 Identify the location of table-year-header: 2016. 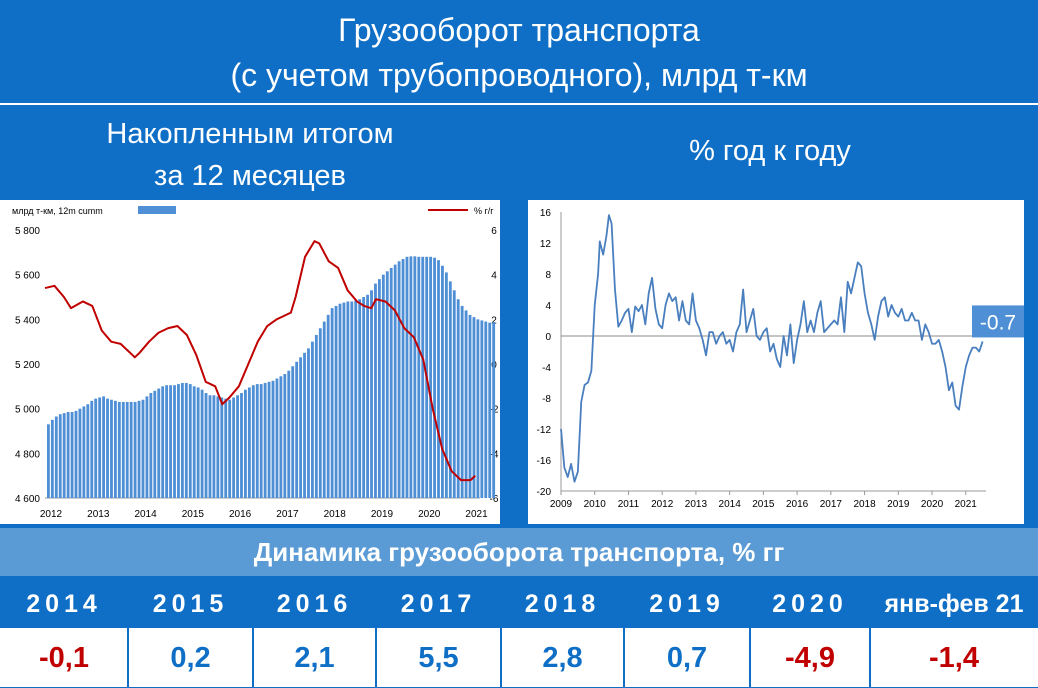
(314, 604).